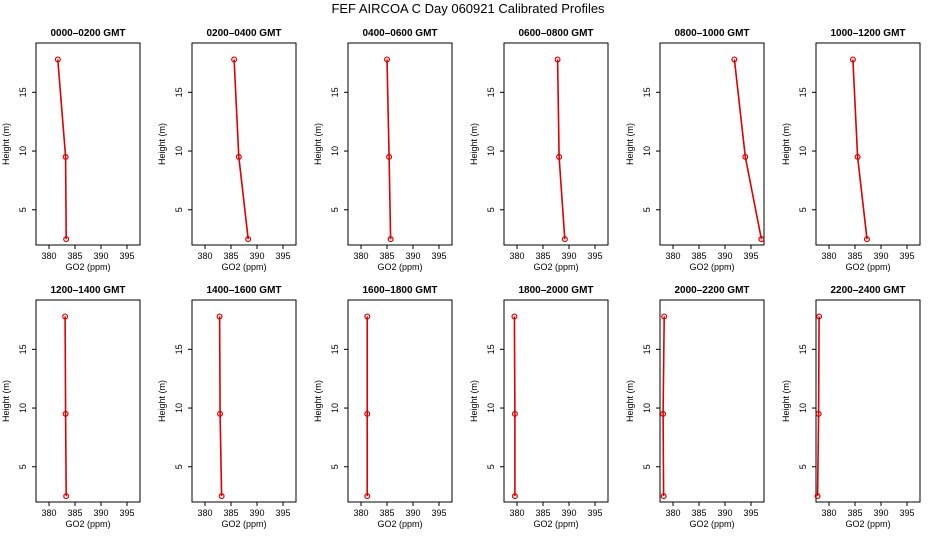  Describe the element at coordinates (243, 290) in the screenshot. I see `panel-title: 1400–1600 GMT` at that location.